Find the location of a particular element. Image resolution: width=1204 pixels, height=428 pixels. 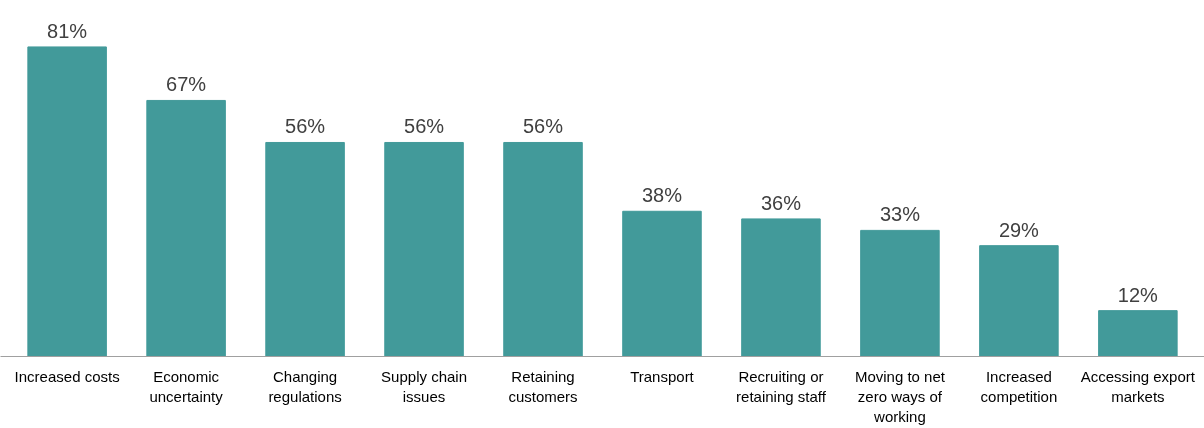

x-tick-label: Transport is located at coordinates (662, 376).